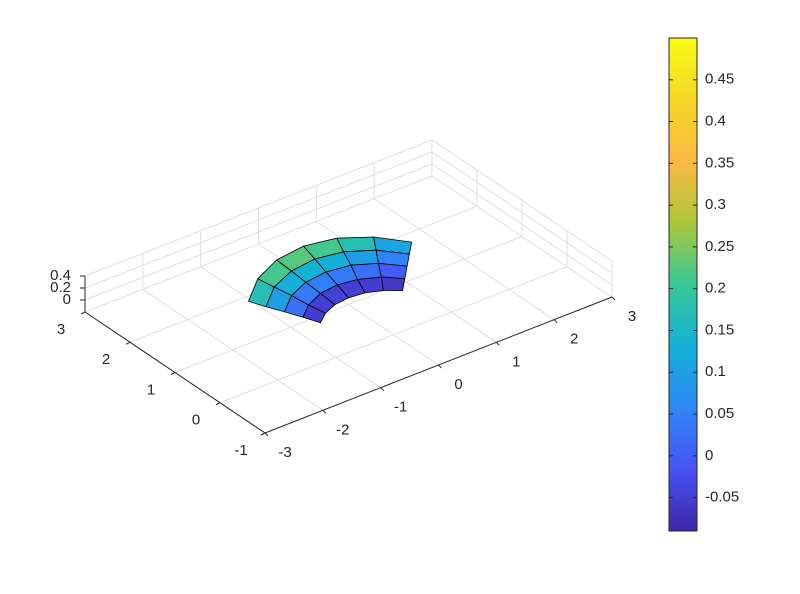 The height and width of the screenshot is (594, 800). What do you see at coordinates (719, 329) in the screenshot?
I see `colorbar-tick-label: 0.15` at bounding box center [719, 329].